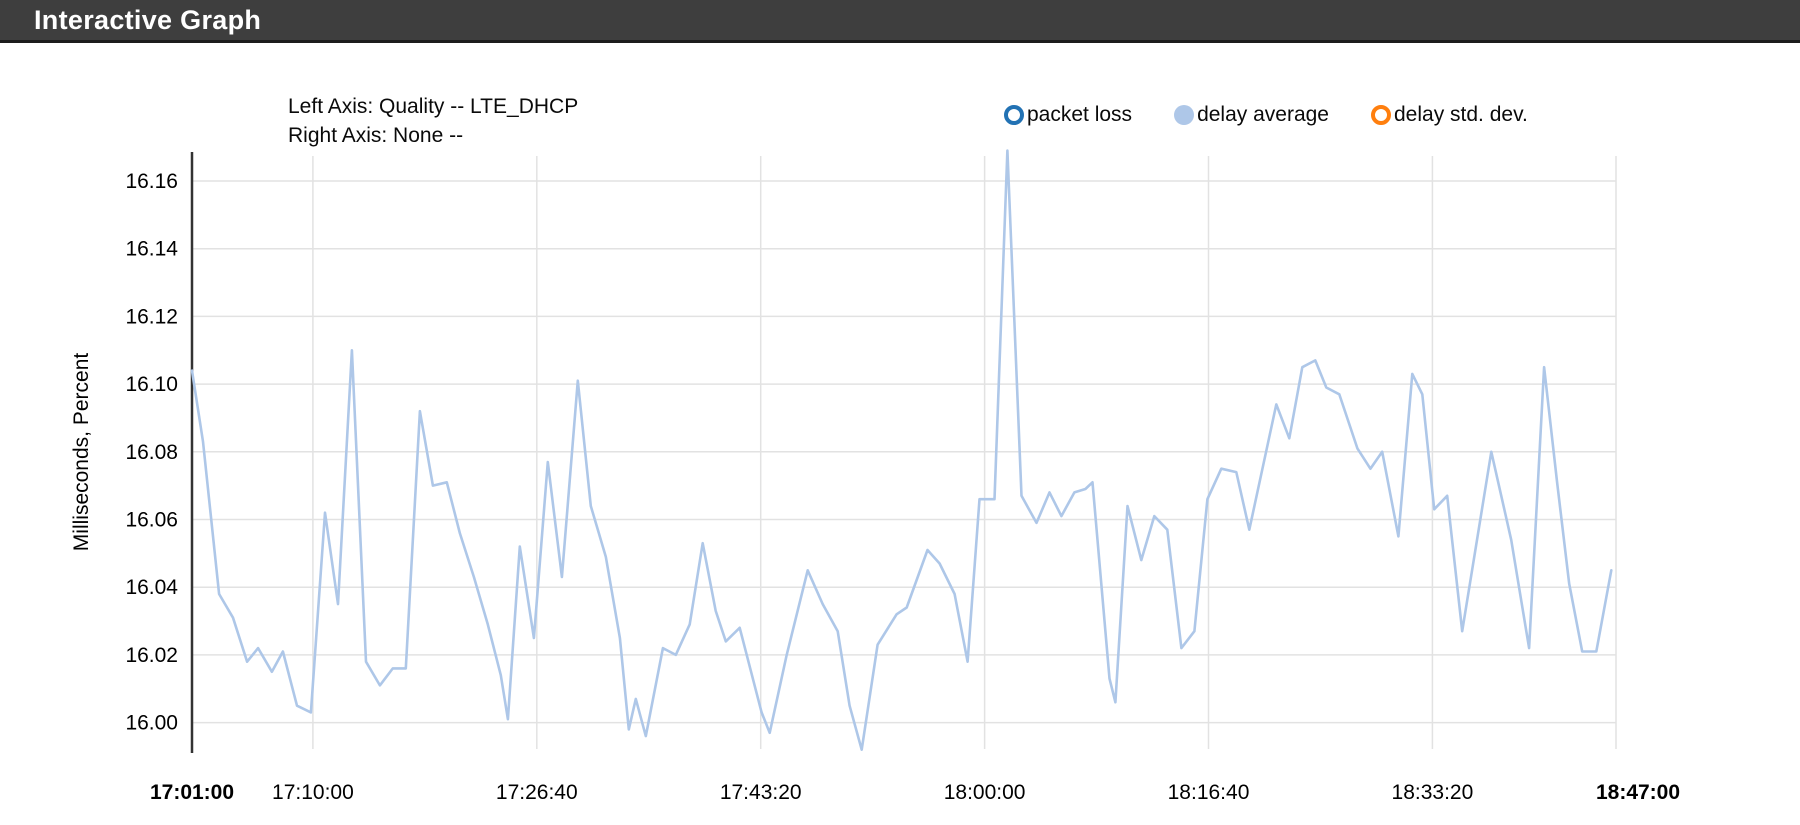  What do you see at coordinates (313, 792) in the screenshot?
I see `x-tick-label: 17:10:00` at bounding box center [313, 792].